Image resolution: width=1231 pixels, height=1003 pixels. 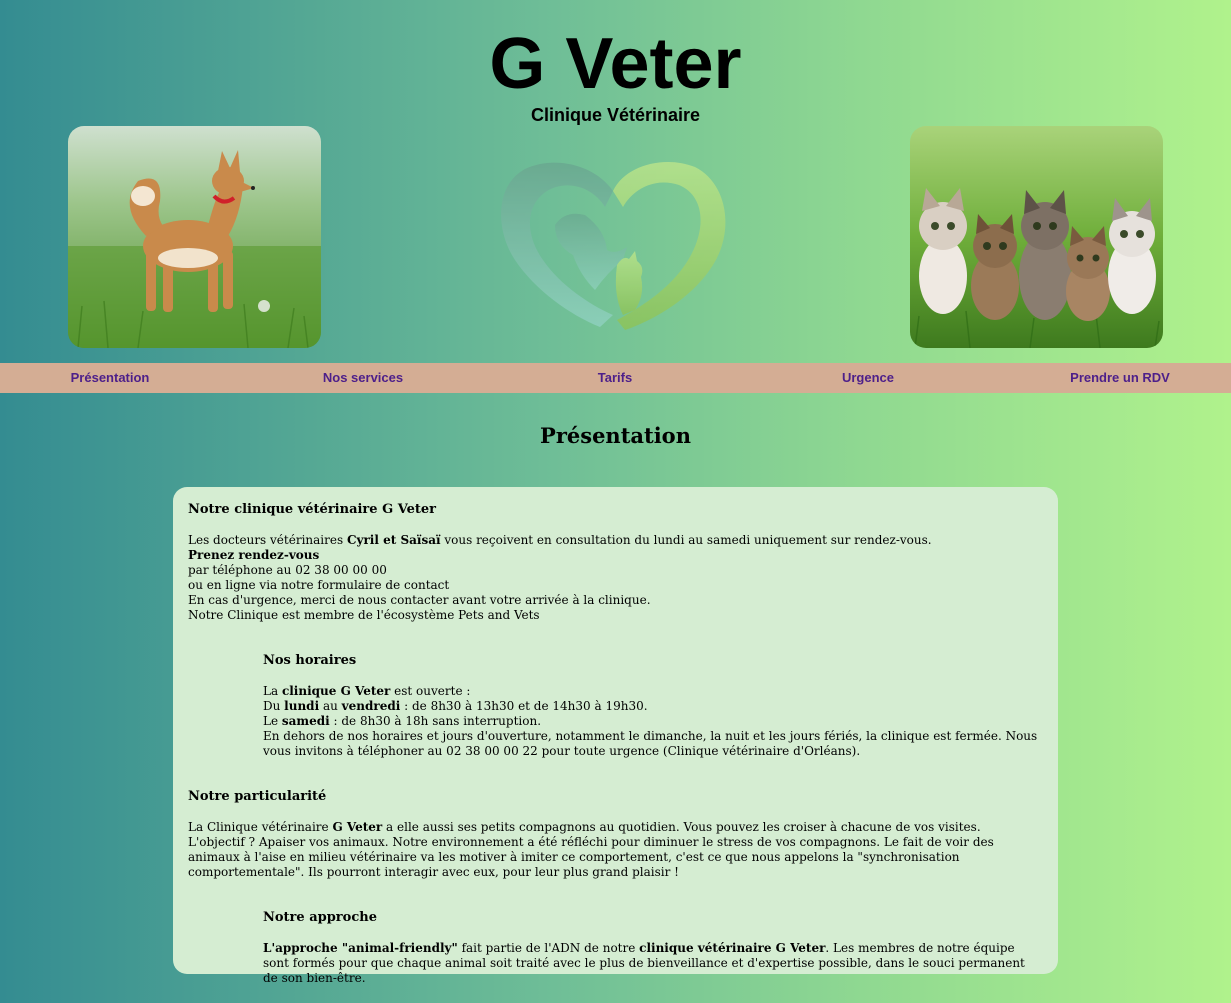 What do you see at coordinates (302, 706) in the screenshot?
I see `day: lundi` at bounding box center [302, 706].